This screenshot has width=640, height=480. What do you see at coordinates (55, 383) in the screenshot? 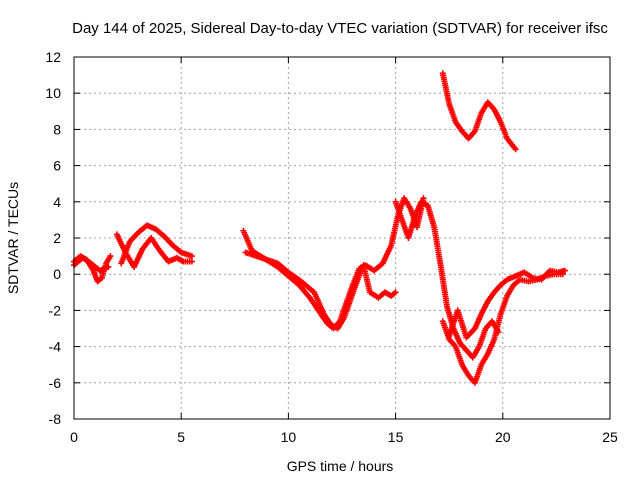
I see `y-tick-label: -6` at bounding box center [55, 383].